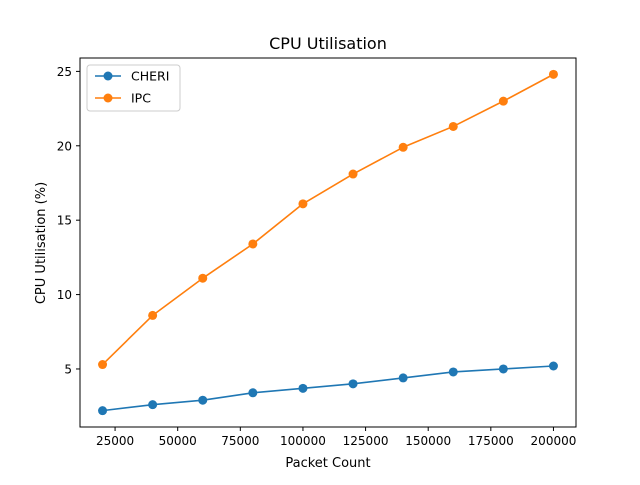  Describe the element at coordinates (491, 441) in the screenshot. I see `x-tick-label: 175000` at that location.